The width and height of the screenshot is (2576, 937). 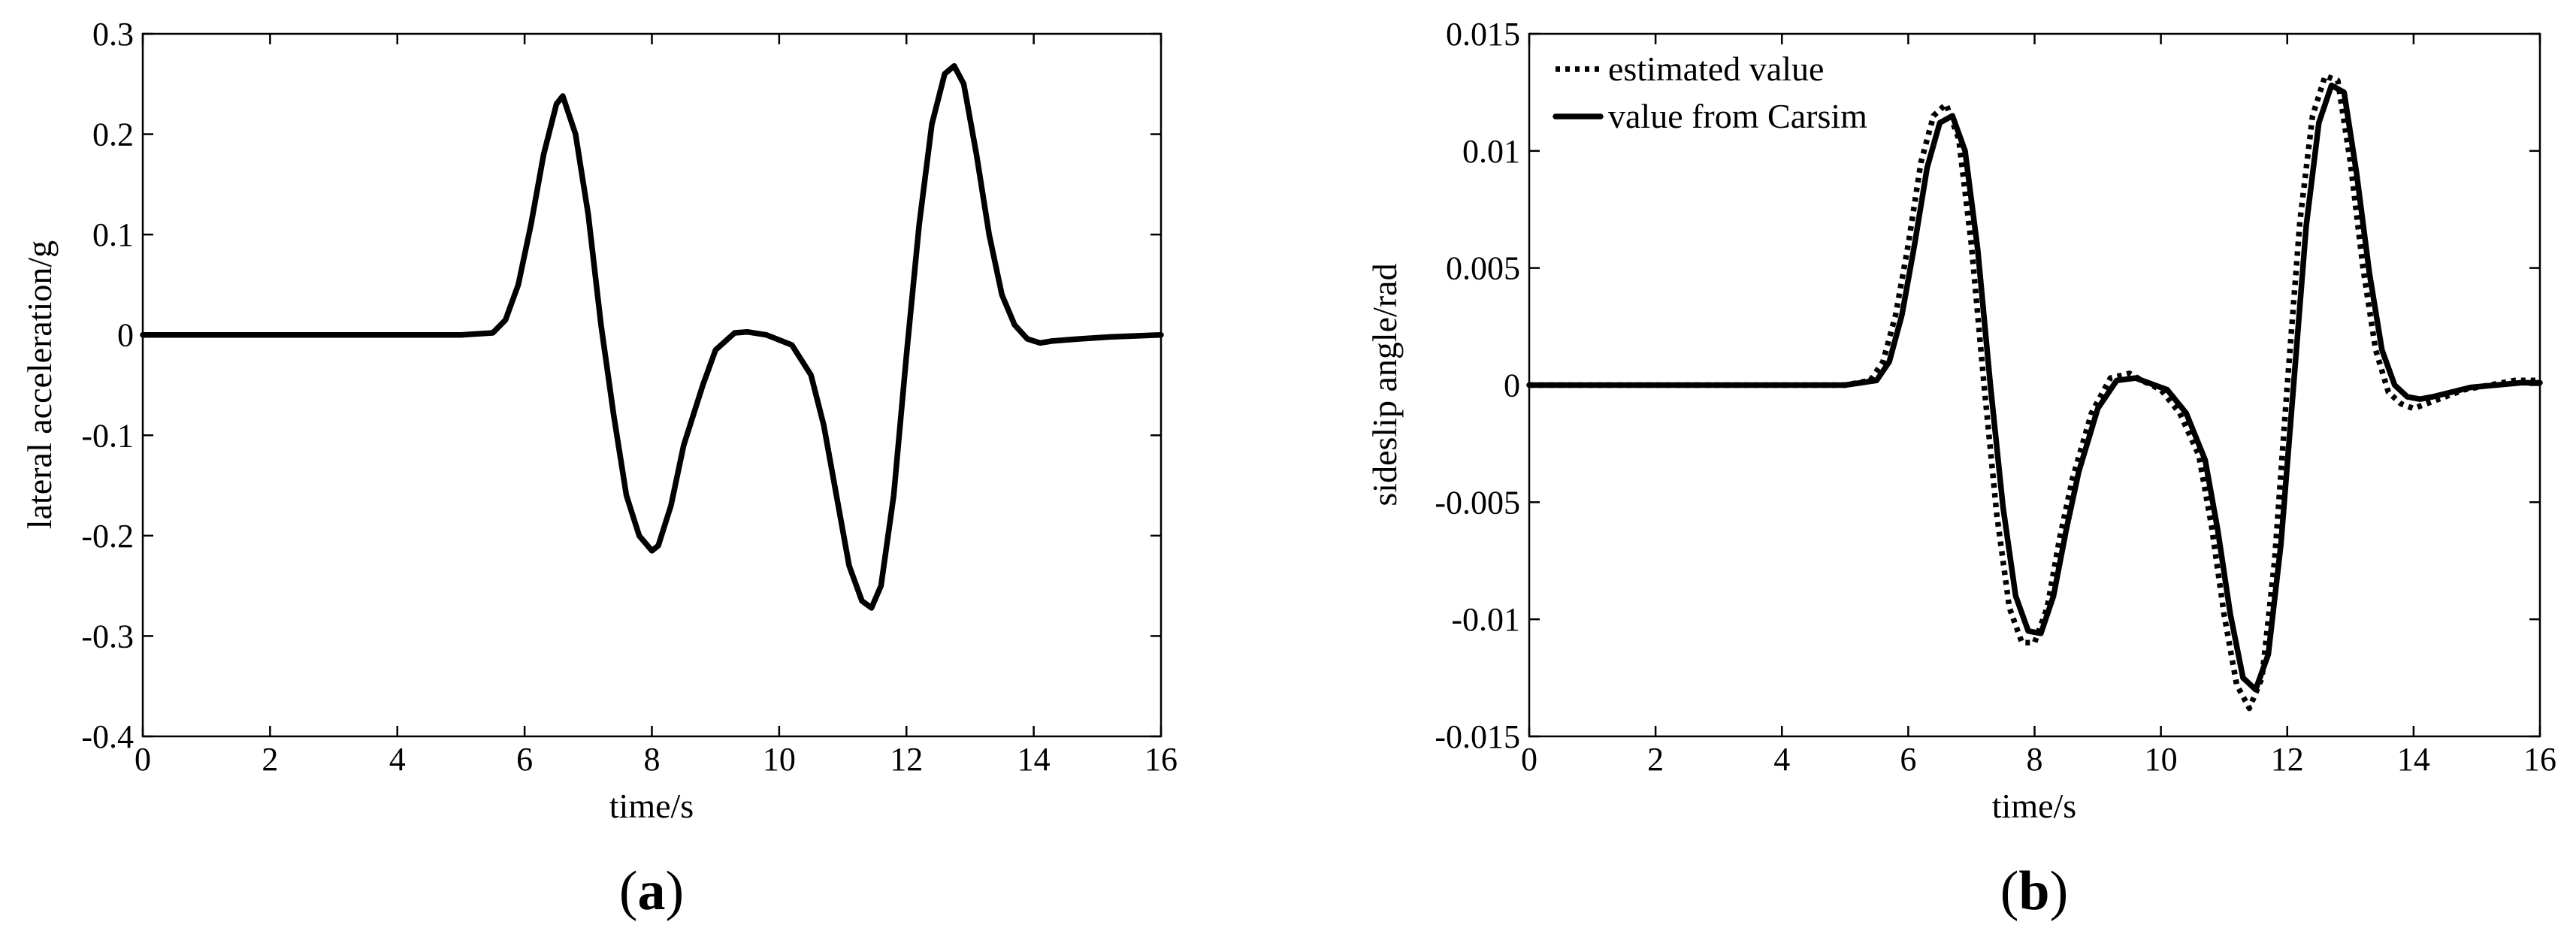 What do you see at coordinates (2540, 759) in the screenshot?
I see `chart-b-xtick-label: 16` at bounding box center [2540, 759].